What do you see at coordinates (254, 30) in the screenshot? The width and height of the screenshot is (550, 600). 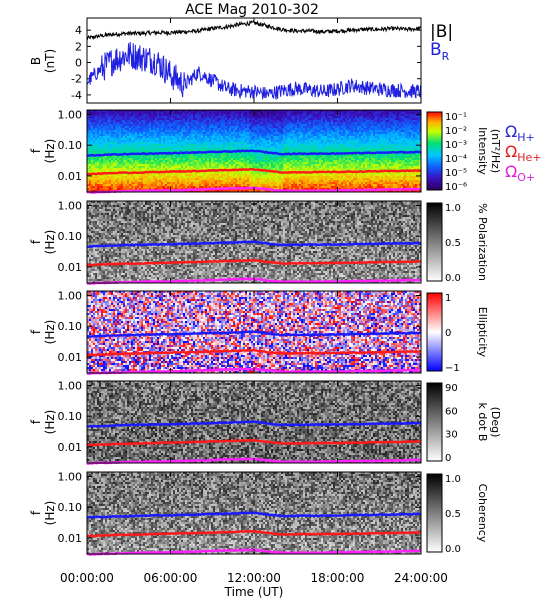 I see `b-field-line-total` at bounding box center [254, 30].